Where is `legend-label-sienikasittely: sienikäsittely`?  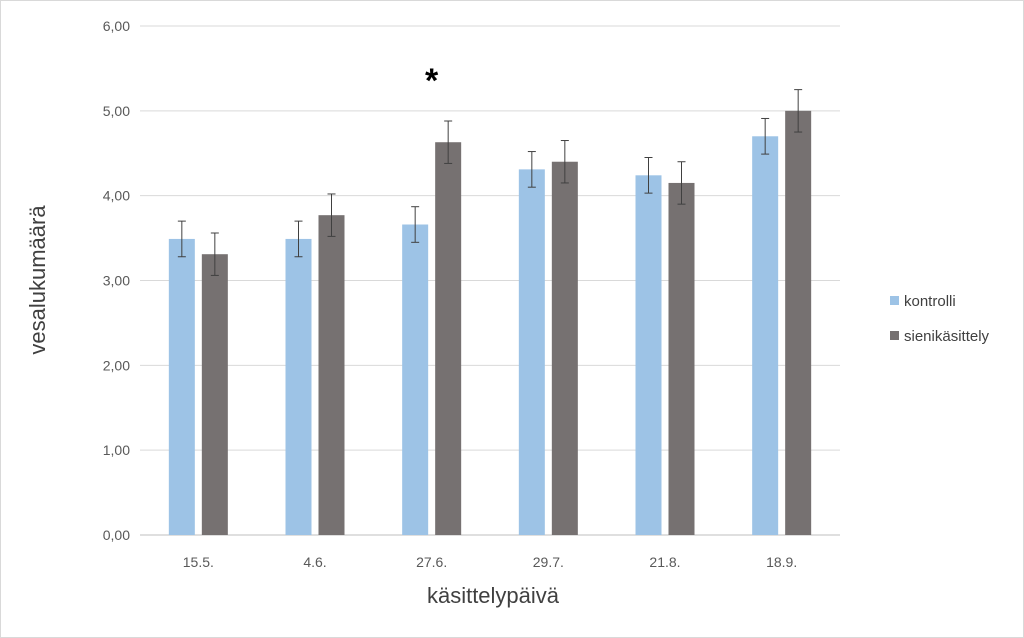
legend-label-sienikasittely: sienikäsittely is located at coordinates (947, 336).